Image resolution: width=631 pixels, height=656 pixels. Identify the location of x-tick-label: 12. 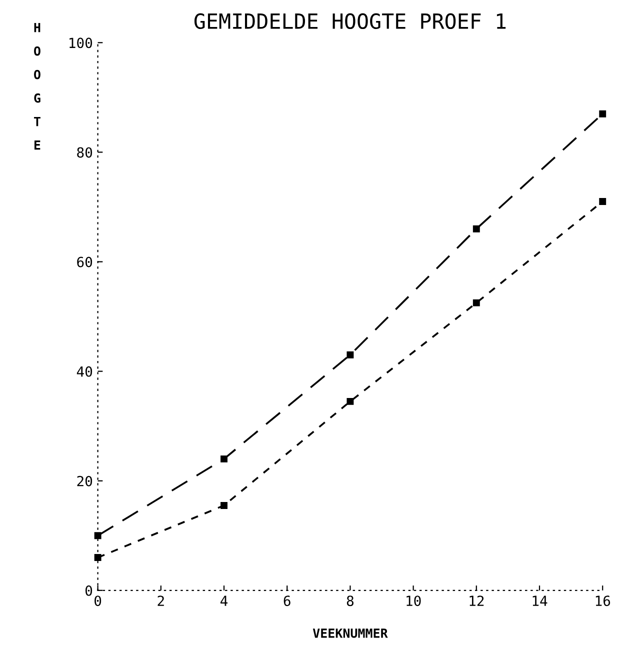
(477, 601).